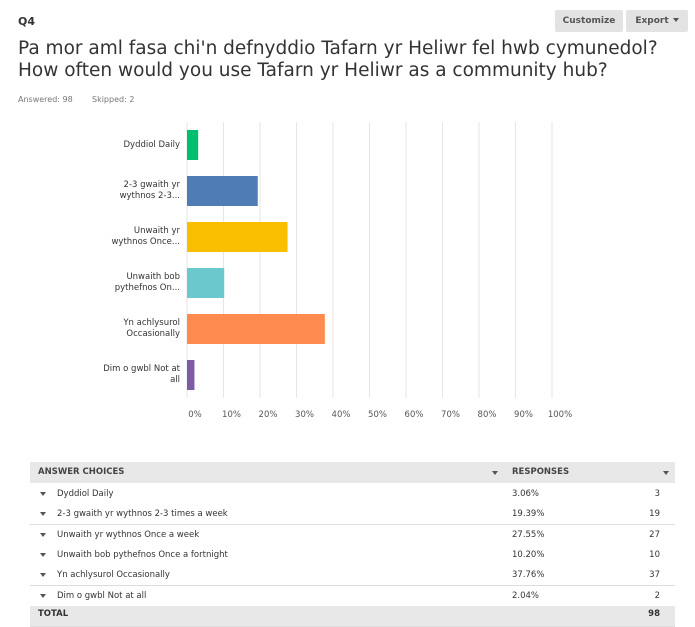 This screenshot has height=627, width=695. What do you see at coordinates (45, 99) in the screenshot?
I see `answered: Answered: 98` at bounding box center [45, 99].